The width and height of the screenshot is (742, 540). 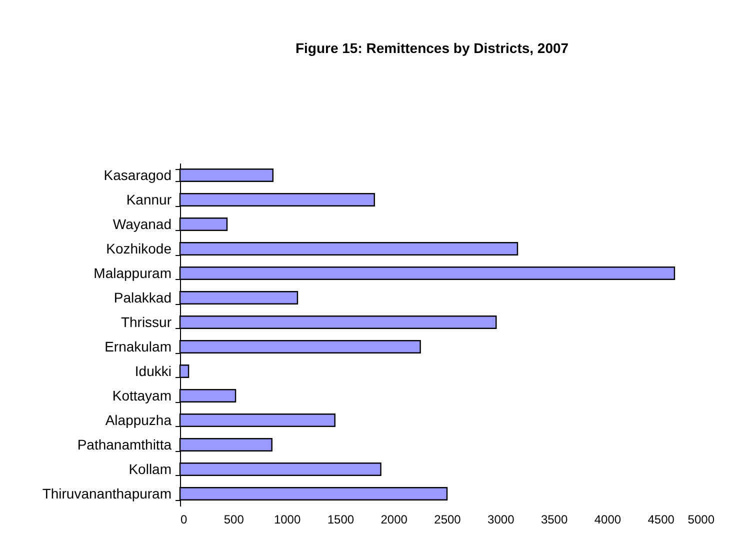 I want to click on y-tick-label: Kollam, so click(x=150, y=468).